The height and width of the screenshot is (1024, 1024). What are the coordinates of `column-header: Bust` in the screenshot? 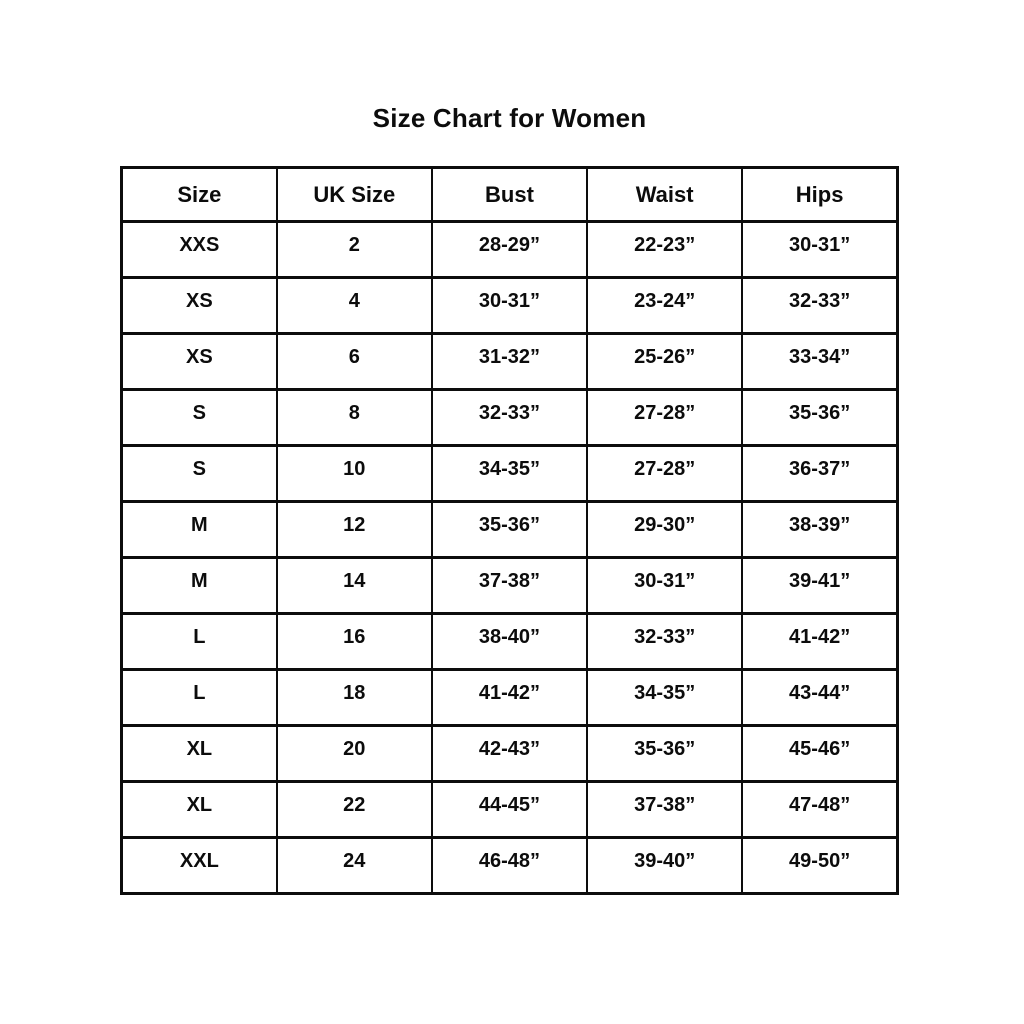 It's located at (509, 194).